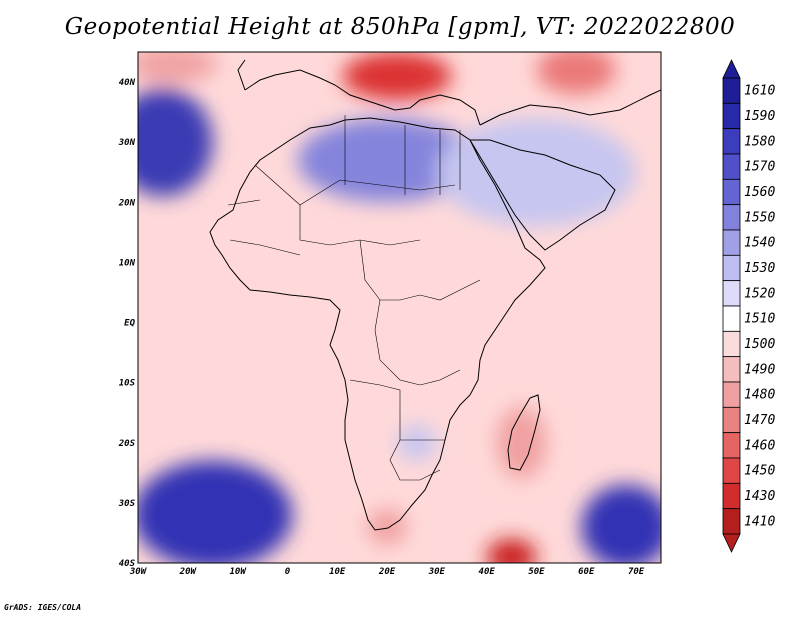 Image resolution: width=800 pixels, height=618 pixels. Describe the element at coordinates (138, 572) in the screenshot. I see `lon-label: 30W` at that location.